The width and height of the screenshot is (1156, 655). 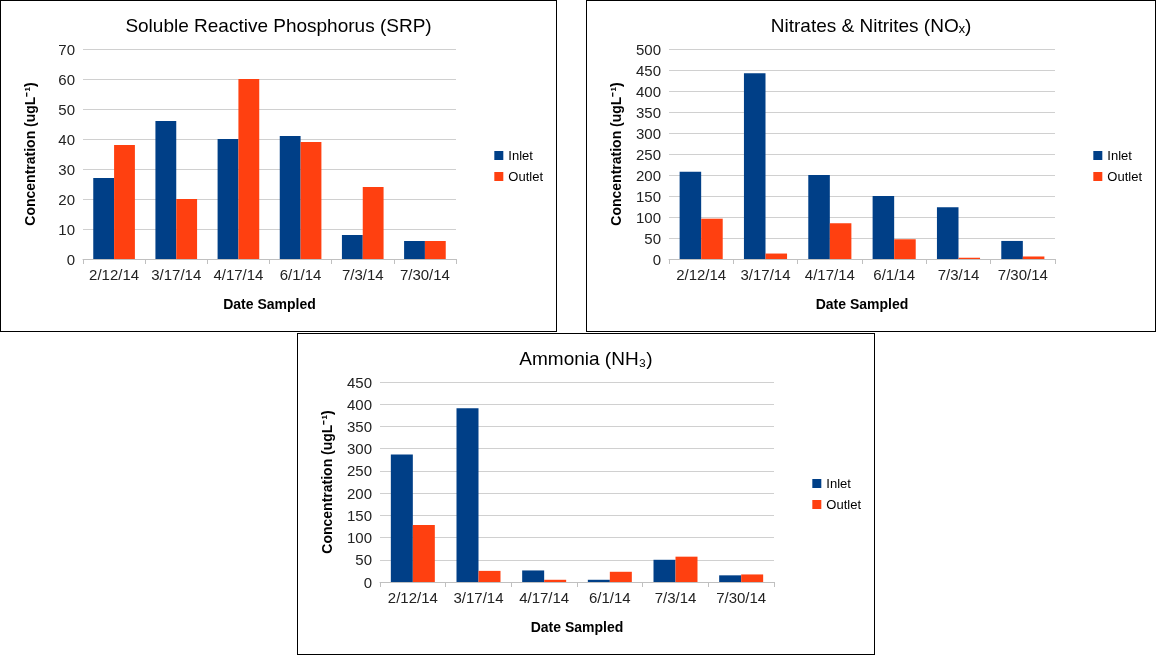 I want to click on chart-title: Nitrates & Nitrites (NOₓ), so click(x=871, y=25).